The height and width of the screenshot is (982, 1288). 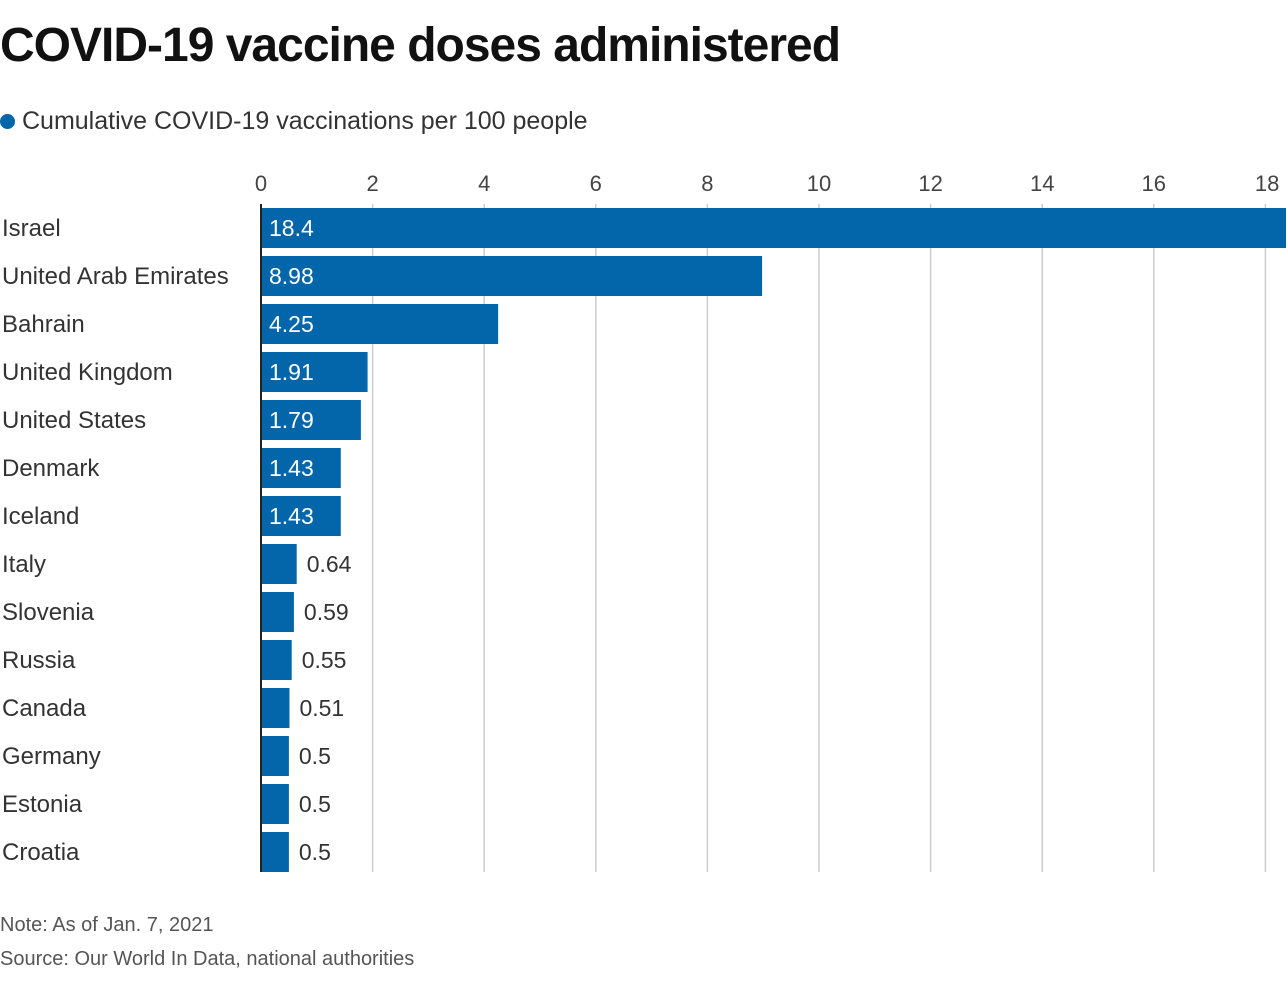 I want to click on value-label: 18.4, so click(x=291, y=228).